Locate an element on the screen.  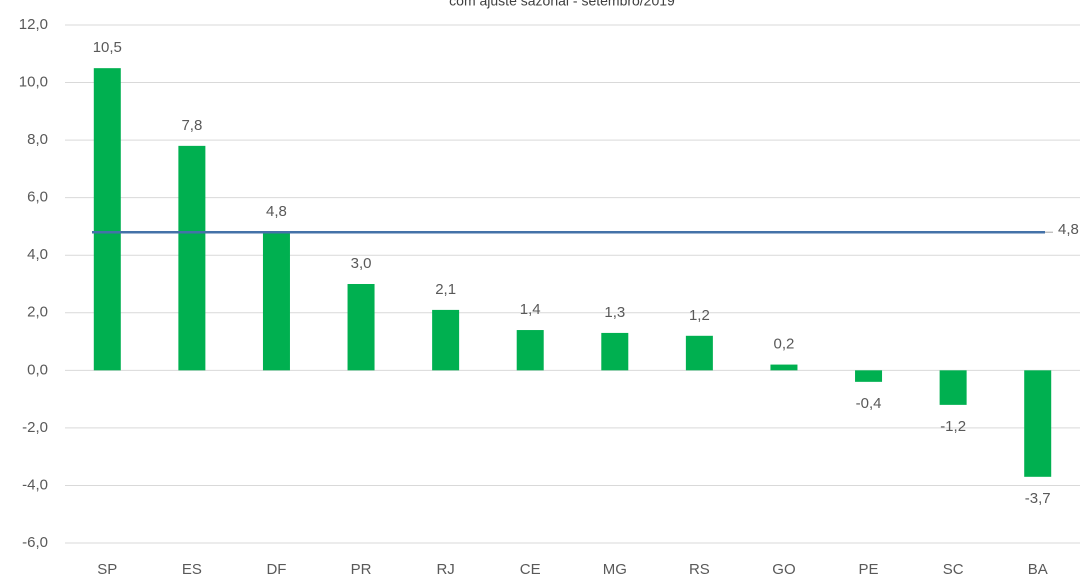
x-tick-label: SP is located at coordinates (107, 569).